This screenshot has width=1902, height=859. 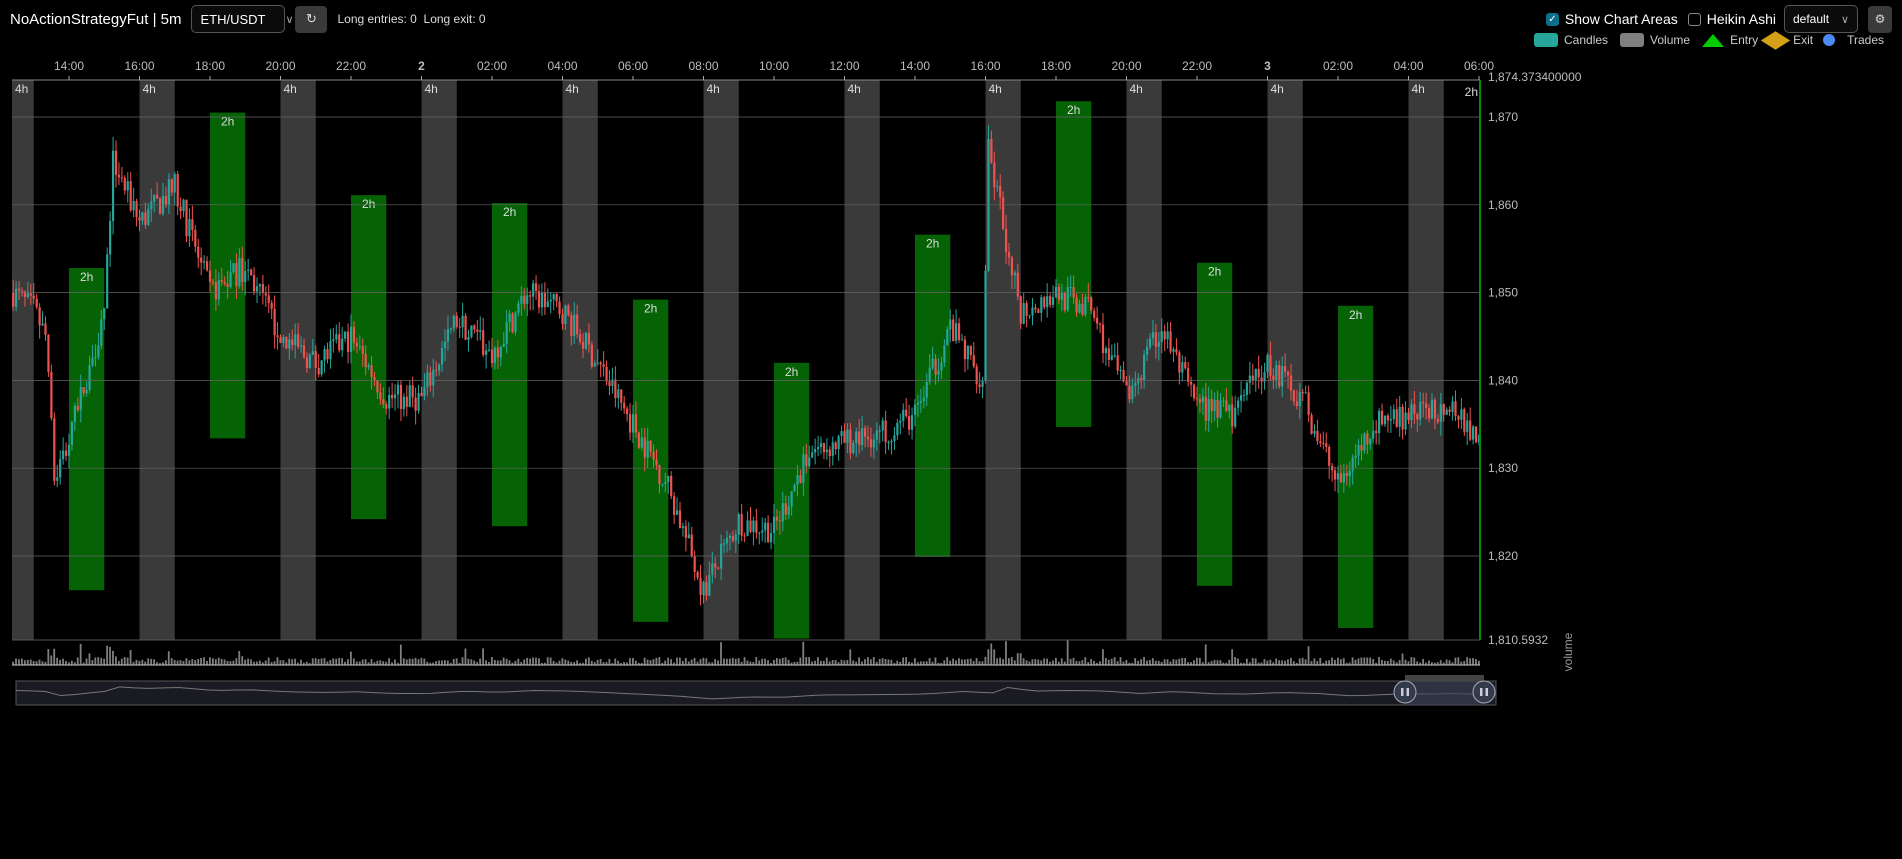 I want to click on show-chart-areas-label: Show Chart Areas, so click(x=1621, y=19).